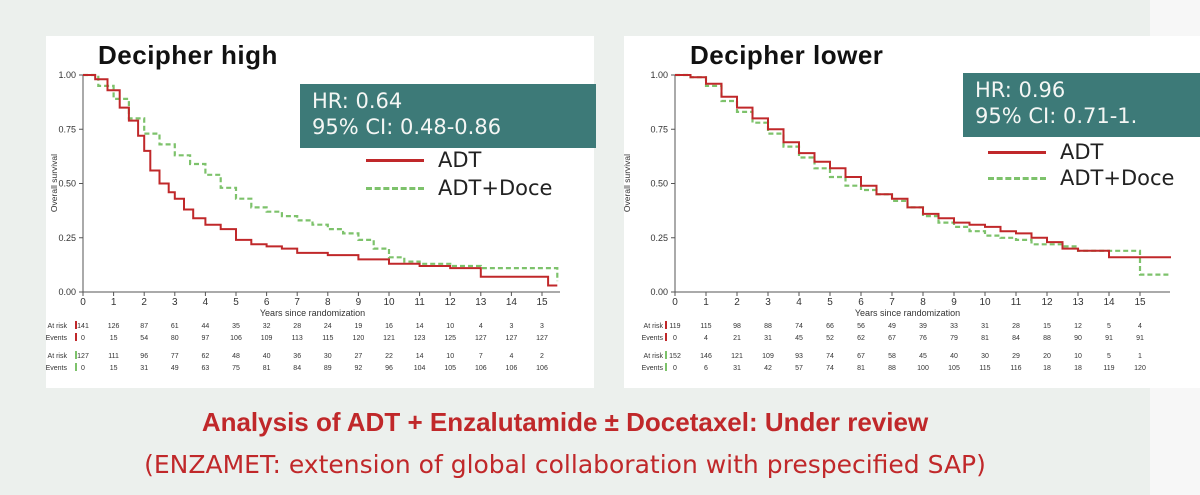 This screenshot has width=1200, height=495. What do you see at coordinates (954, 326) in the screenshot?
I see `risk-table-cell: 33` at bounding box center [954, 326].